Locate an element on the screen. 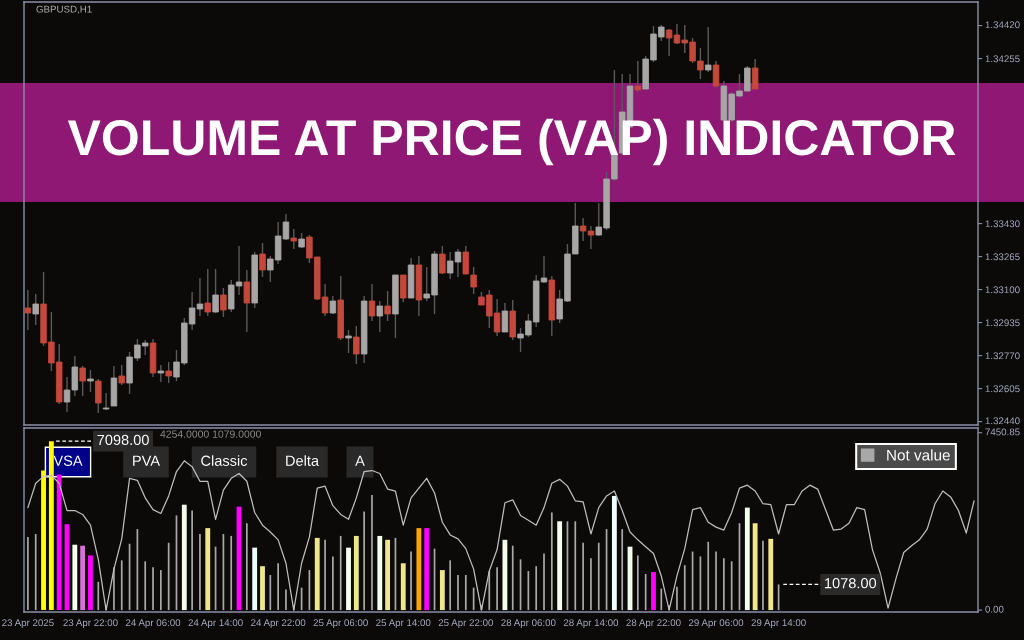 This screenshot has height=640, width=1024. y-tick-label: 1.33265 is located at coordinates (1002, 257).